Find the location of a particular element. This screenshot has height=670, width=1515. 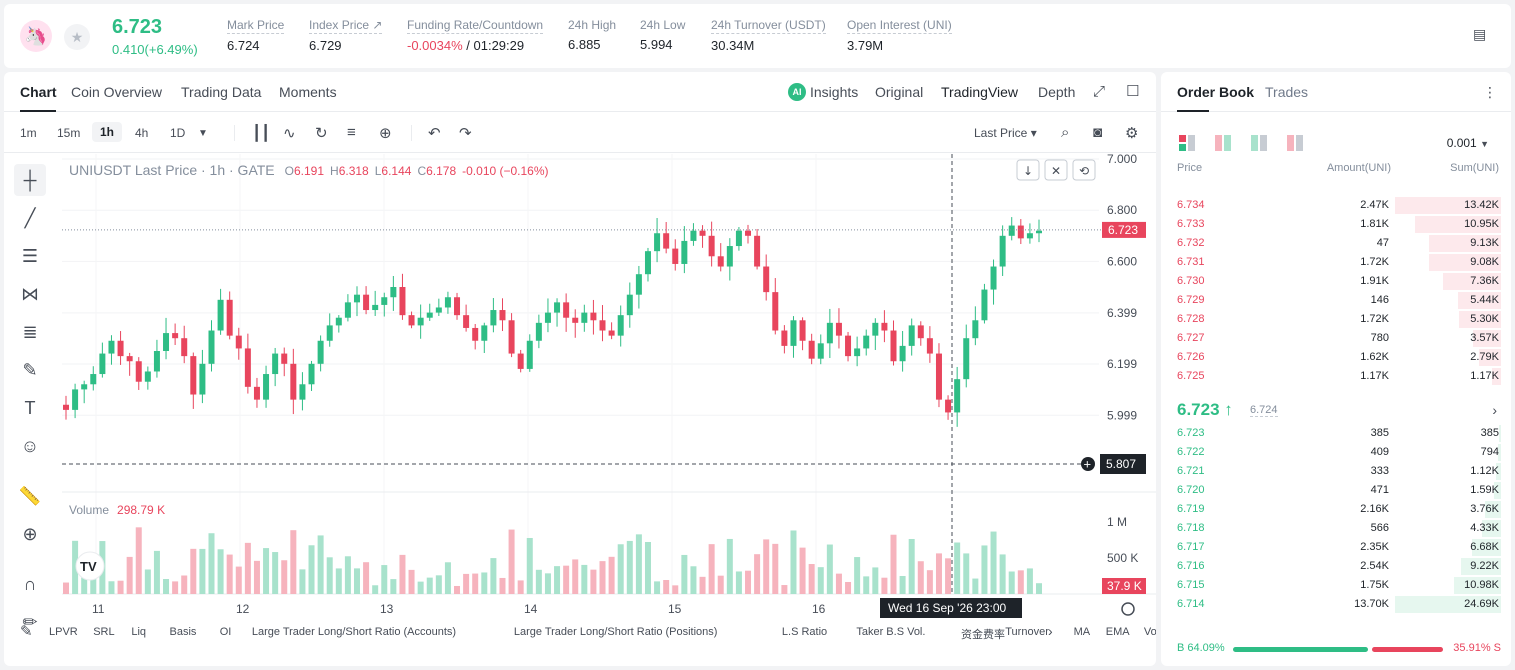

stat-mark-price: Mark Price 6.724 is located at coordinates (256, 35).